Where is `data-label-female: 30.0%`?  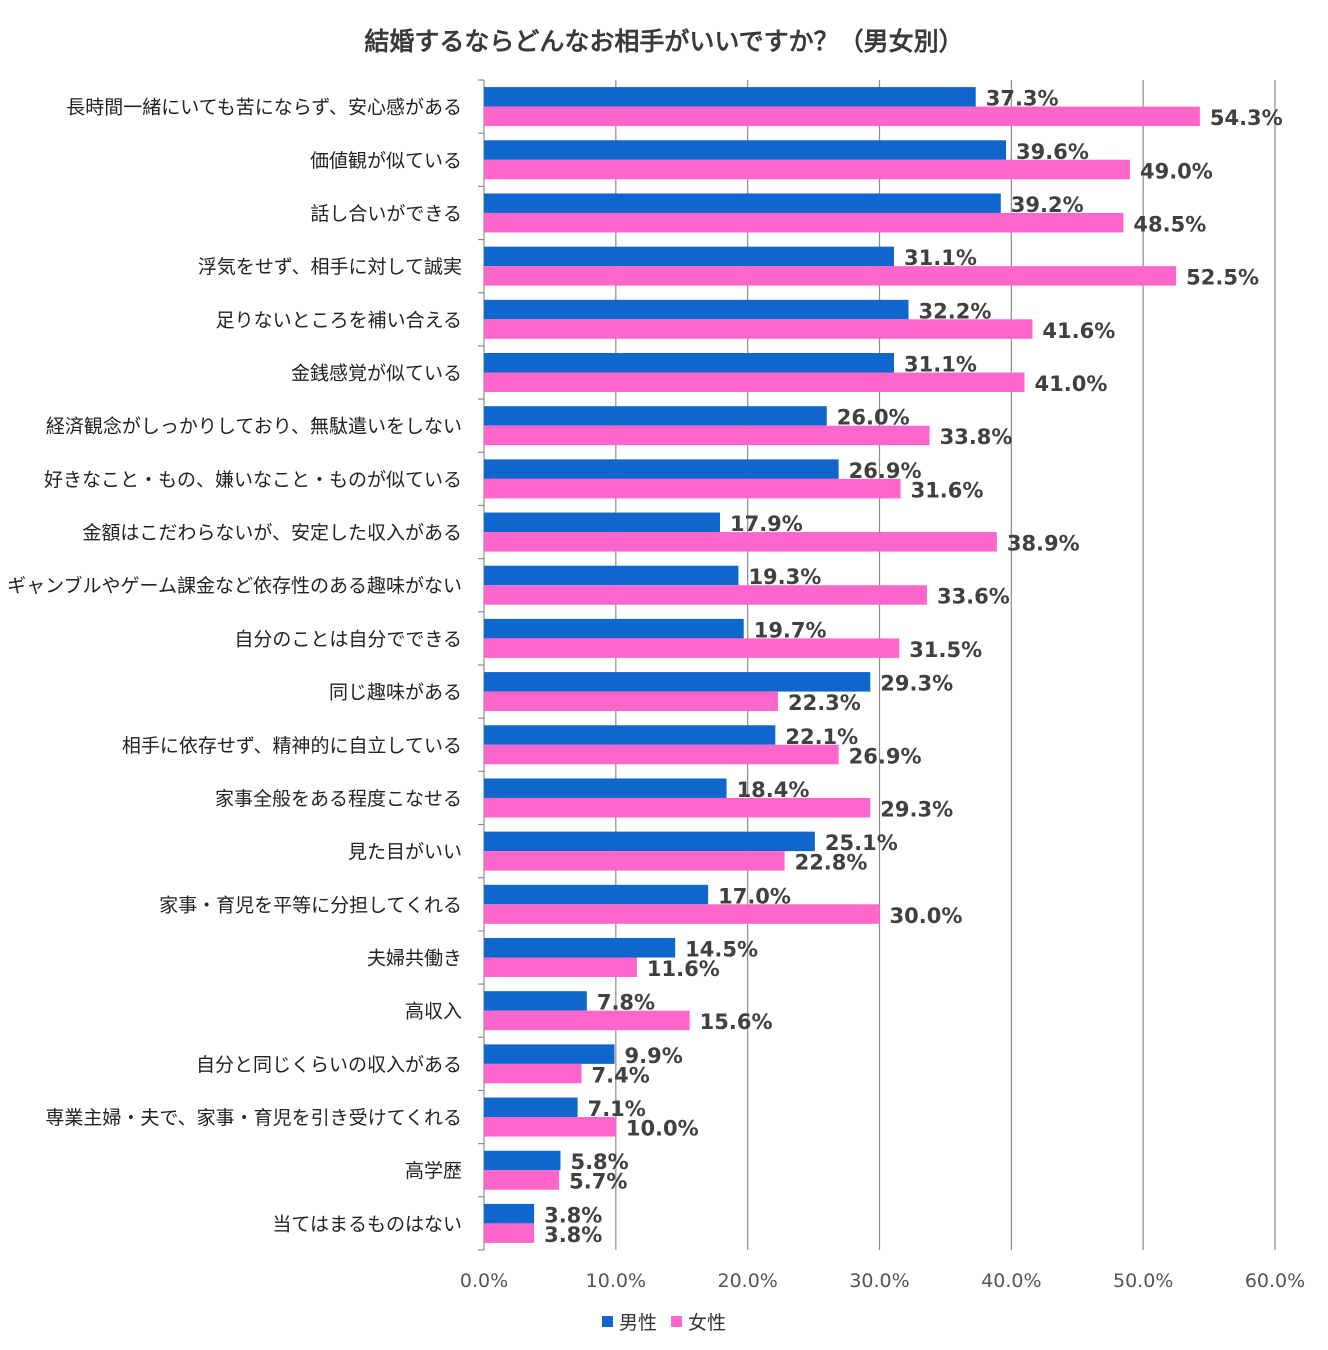
data-label-female: 30.0% is located at coordinates (926, 916).